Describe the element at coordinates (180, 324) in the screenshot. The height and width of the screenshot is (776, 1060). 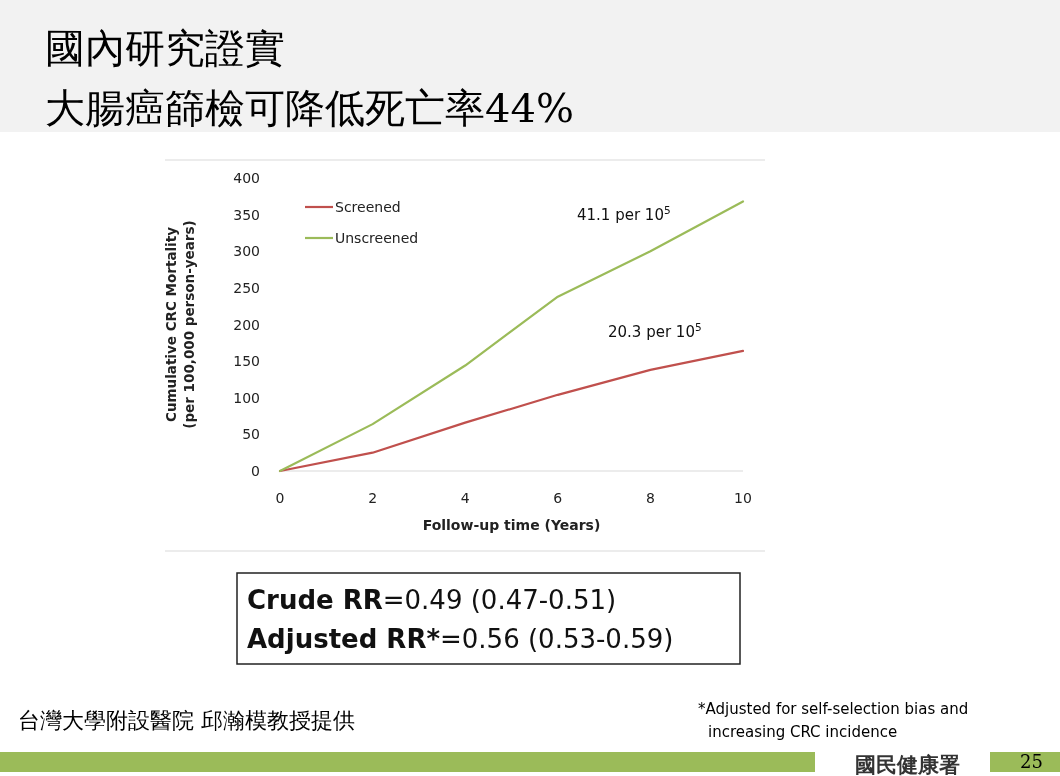
I see `y-axis-title: Cumulative CRC Mortality (per 100,000 person-years)` at that location.